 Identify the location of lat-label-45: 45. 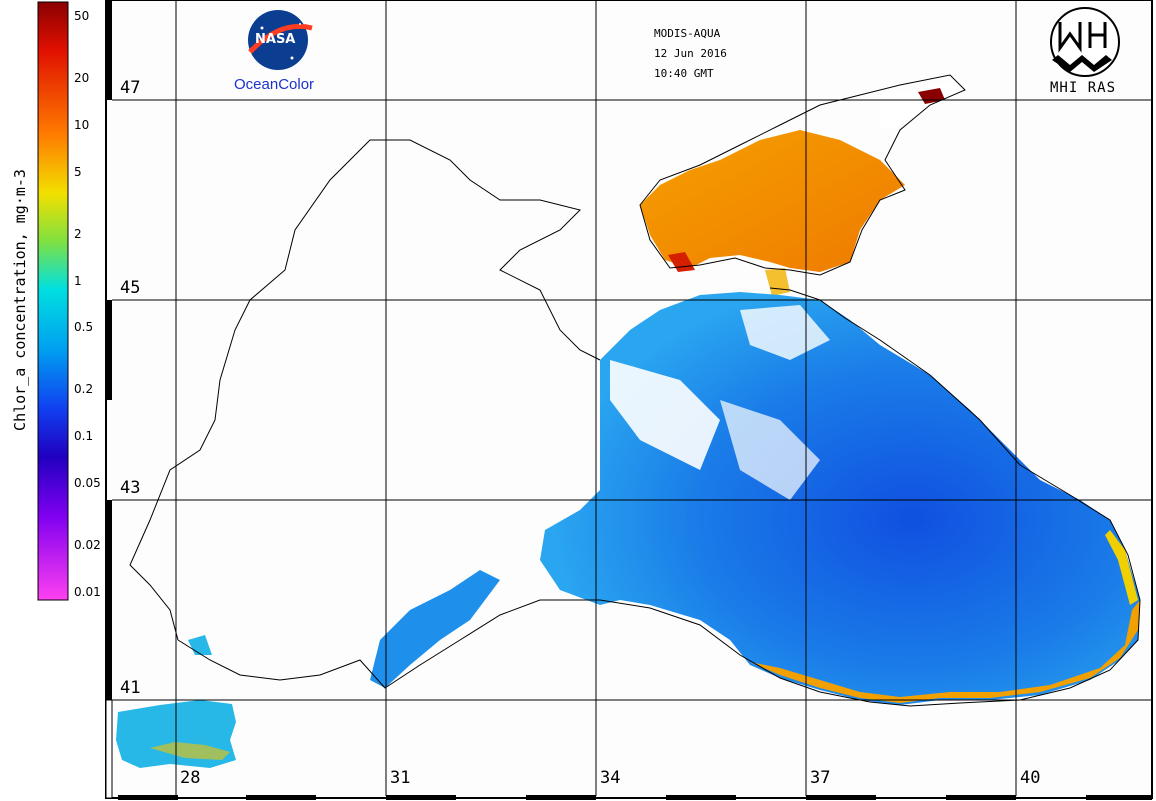
(130, 288).